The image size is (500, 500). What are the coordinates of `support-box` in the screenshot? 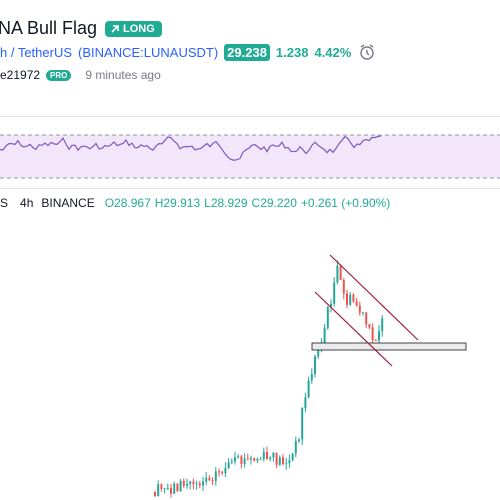 It's located at (389, 346).